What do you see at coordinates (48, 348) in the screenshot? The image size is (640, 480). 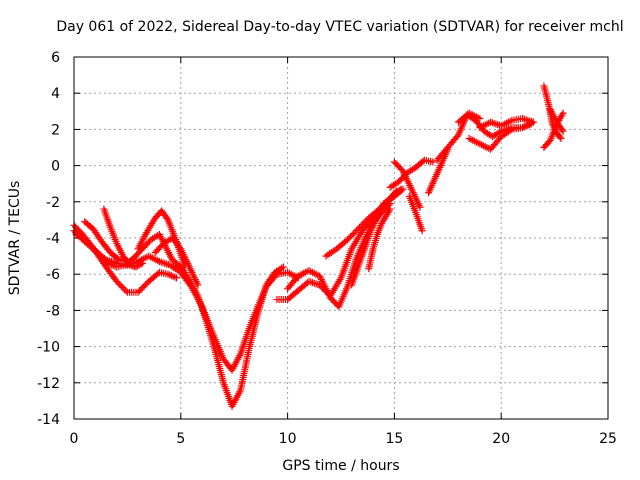 I see `y-tick-label: -10` at bounding box center [48, 348].